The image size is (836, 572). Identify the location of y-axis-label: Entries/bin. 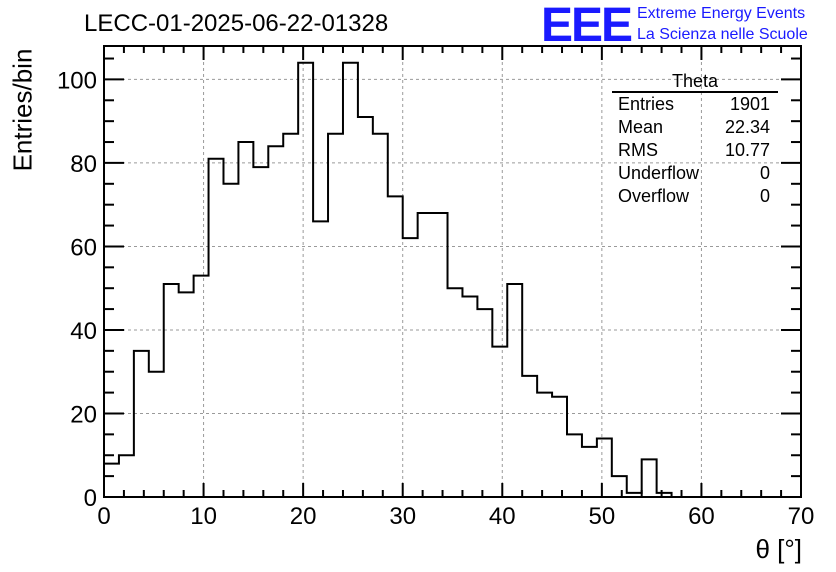
(22, 110).